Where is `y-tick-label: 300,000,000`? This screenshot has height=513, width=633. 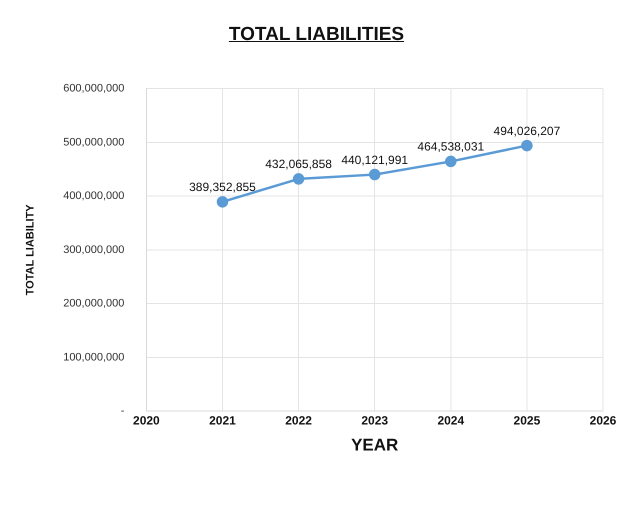
y-tick-label: 300,000,000 is located at coordinates (93, 250).